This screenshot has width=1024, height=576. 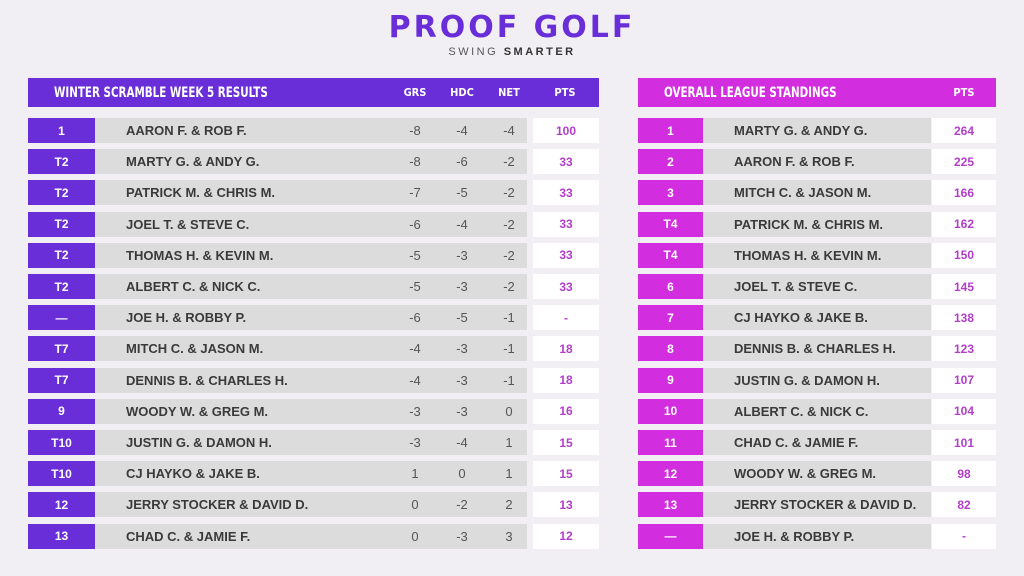 I want to click on rank-cell: 12, so click(x=61, y=505).